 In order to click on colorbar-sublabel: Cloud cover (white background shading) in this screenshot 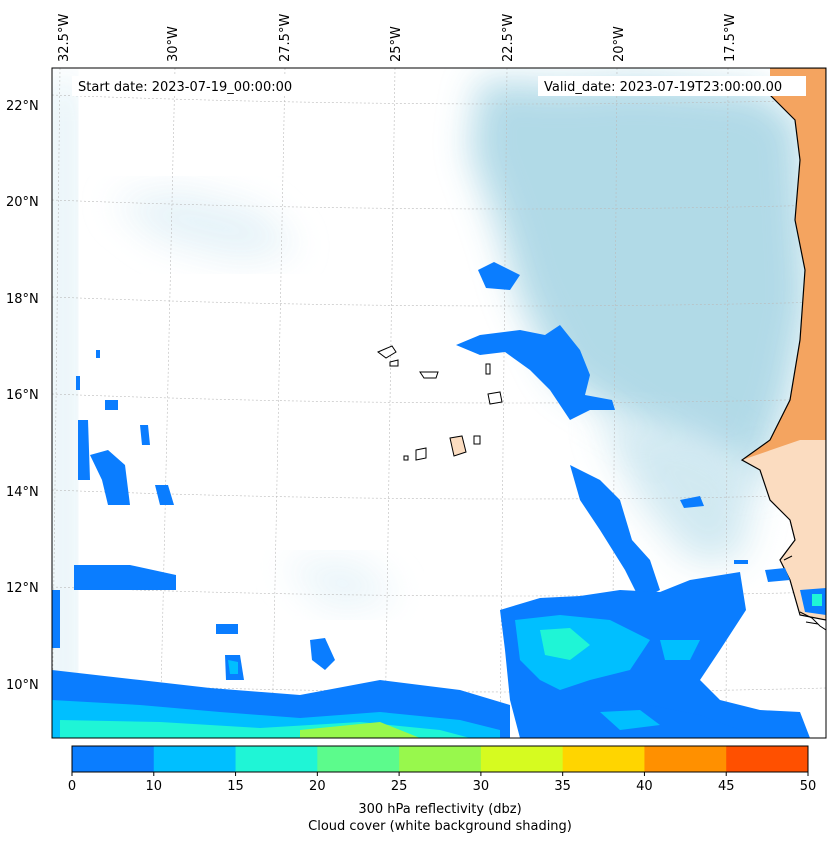, I will do `click(440, 826)`.